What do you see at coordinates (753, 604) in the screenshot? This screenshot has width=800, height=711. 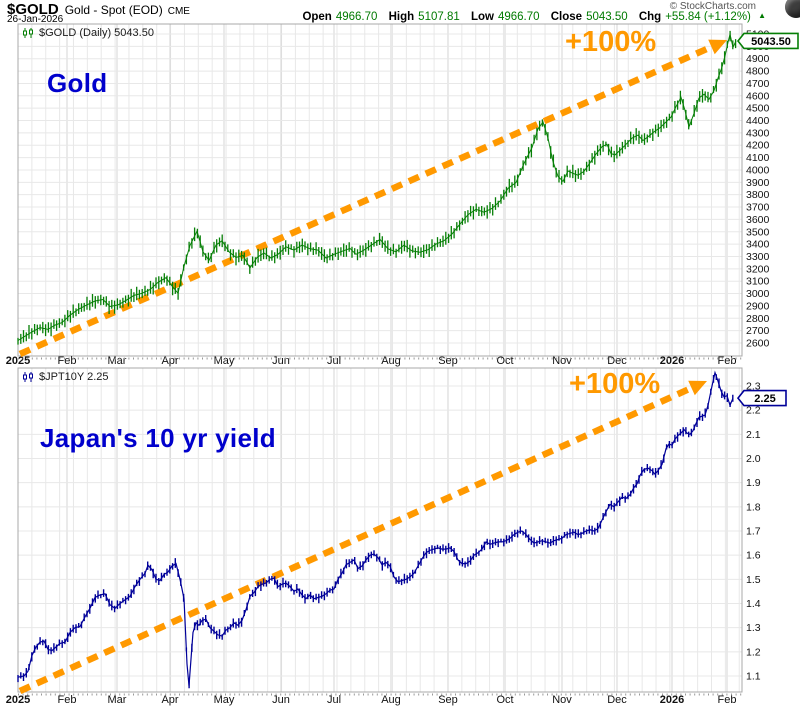 I see `y-axis-tick-label: 1.4` at bounding box center [753, 604].